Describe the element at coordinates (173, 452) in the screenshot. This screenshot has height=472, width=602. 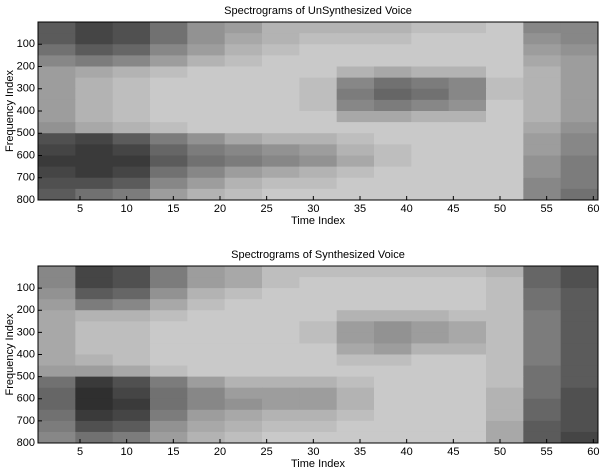
I see `x-tick-label: 15` at that location.